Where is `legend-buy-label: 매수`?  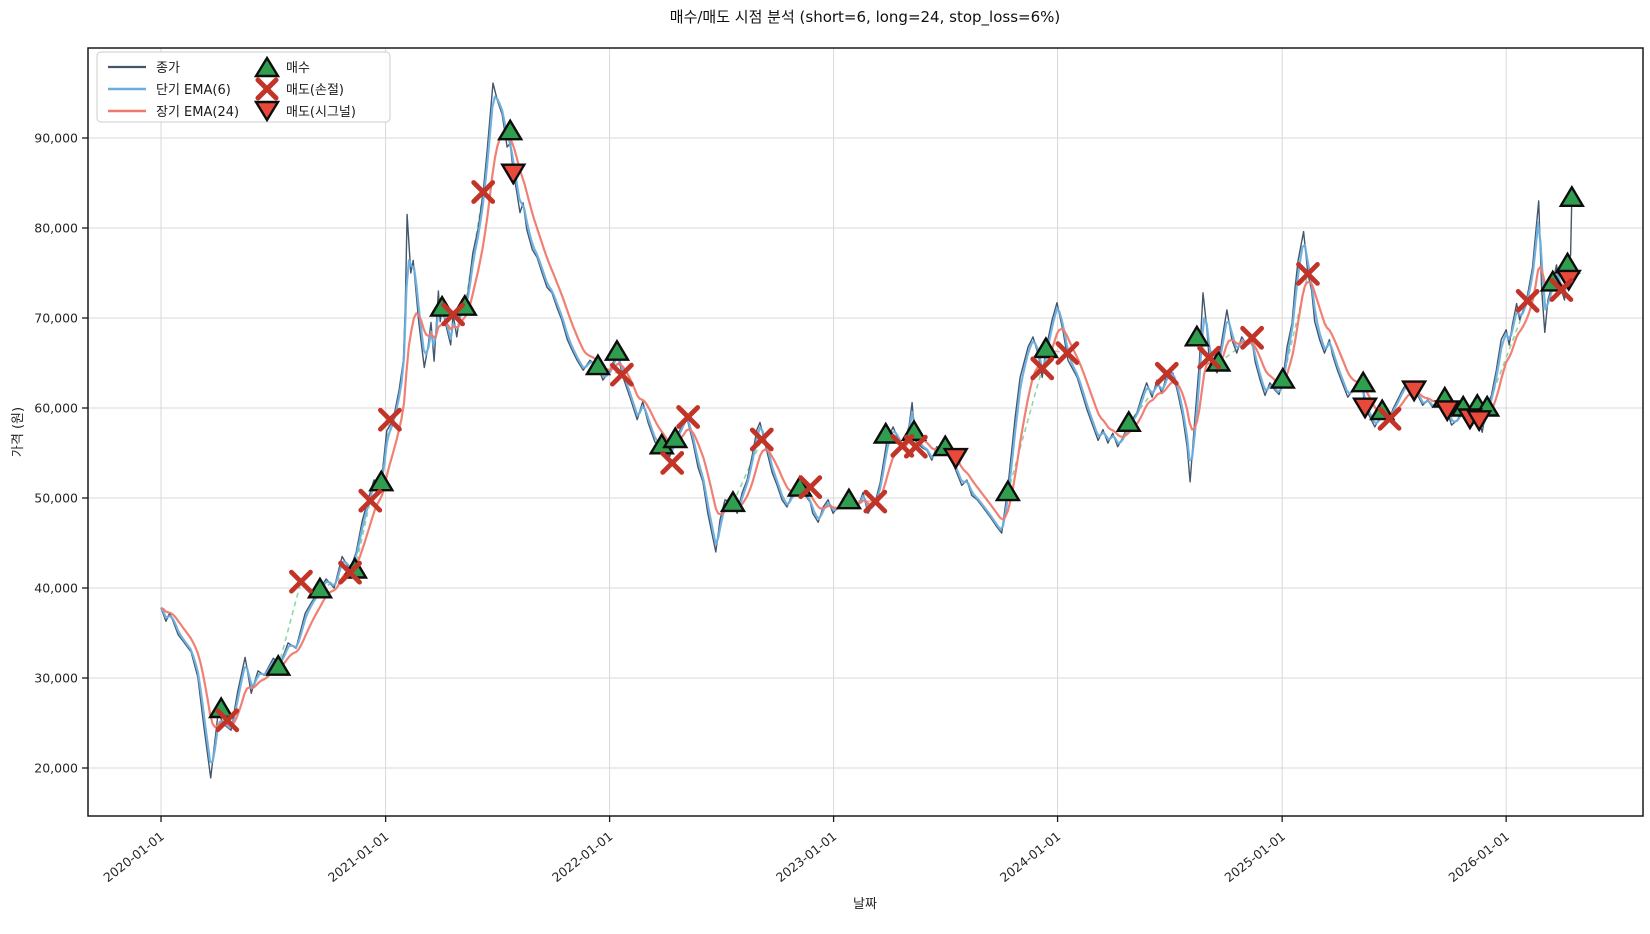 legend-buy-label: 매수 is located at coordinates (298, 68).